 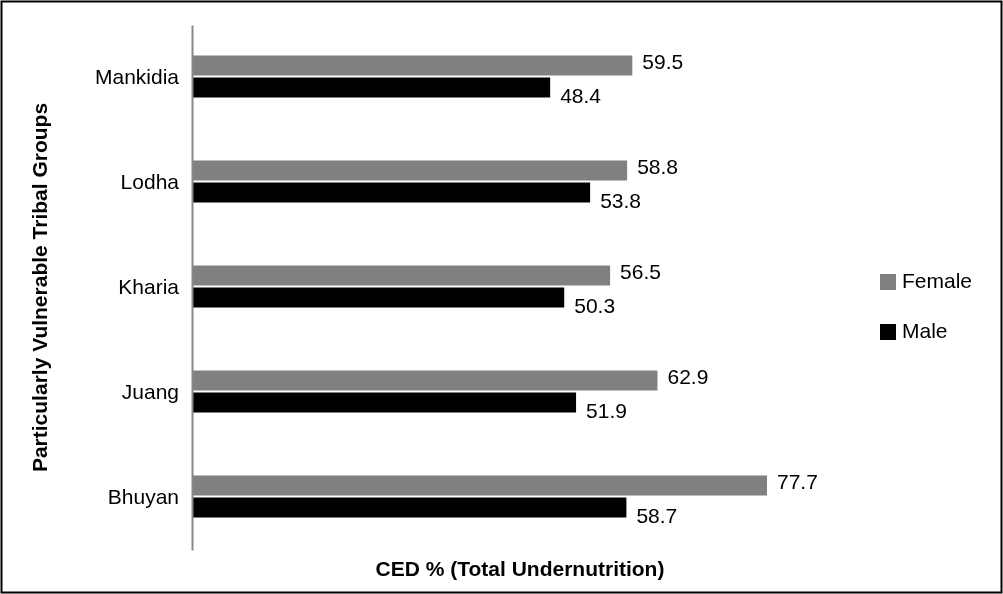 What do you see at coordinates (520, 568) in the screenshot?
I see `x-axis-title: CED % (Total Undernutrition)` at bounding box center [520, 568].